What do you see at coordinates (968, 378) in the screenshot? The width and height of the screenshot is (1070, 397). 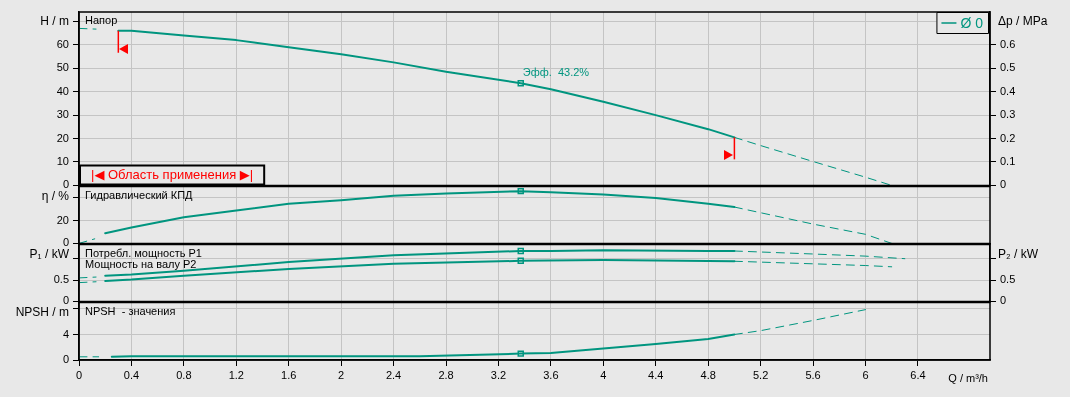 I see `x-axis-title: Q / m³/h` at bounding box center [968, 378].